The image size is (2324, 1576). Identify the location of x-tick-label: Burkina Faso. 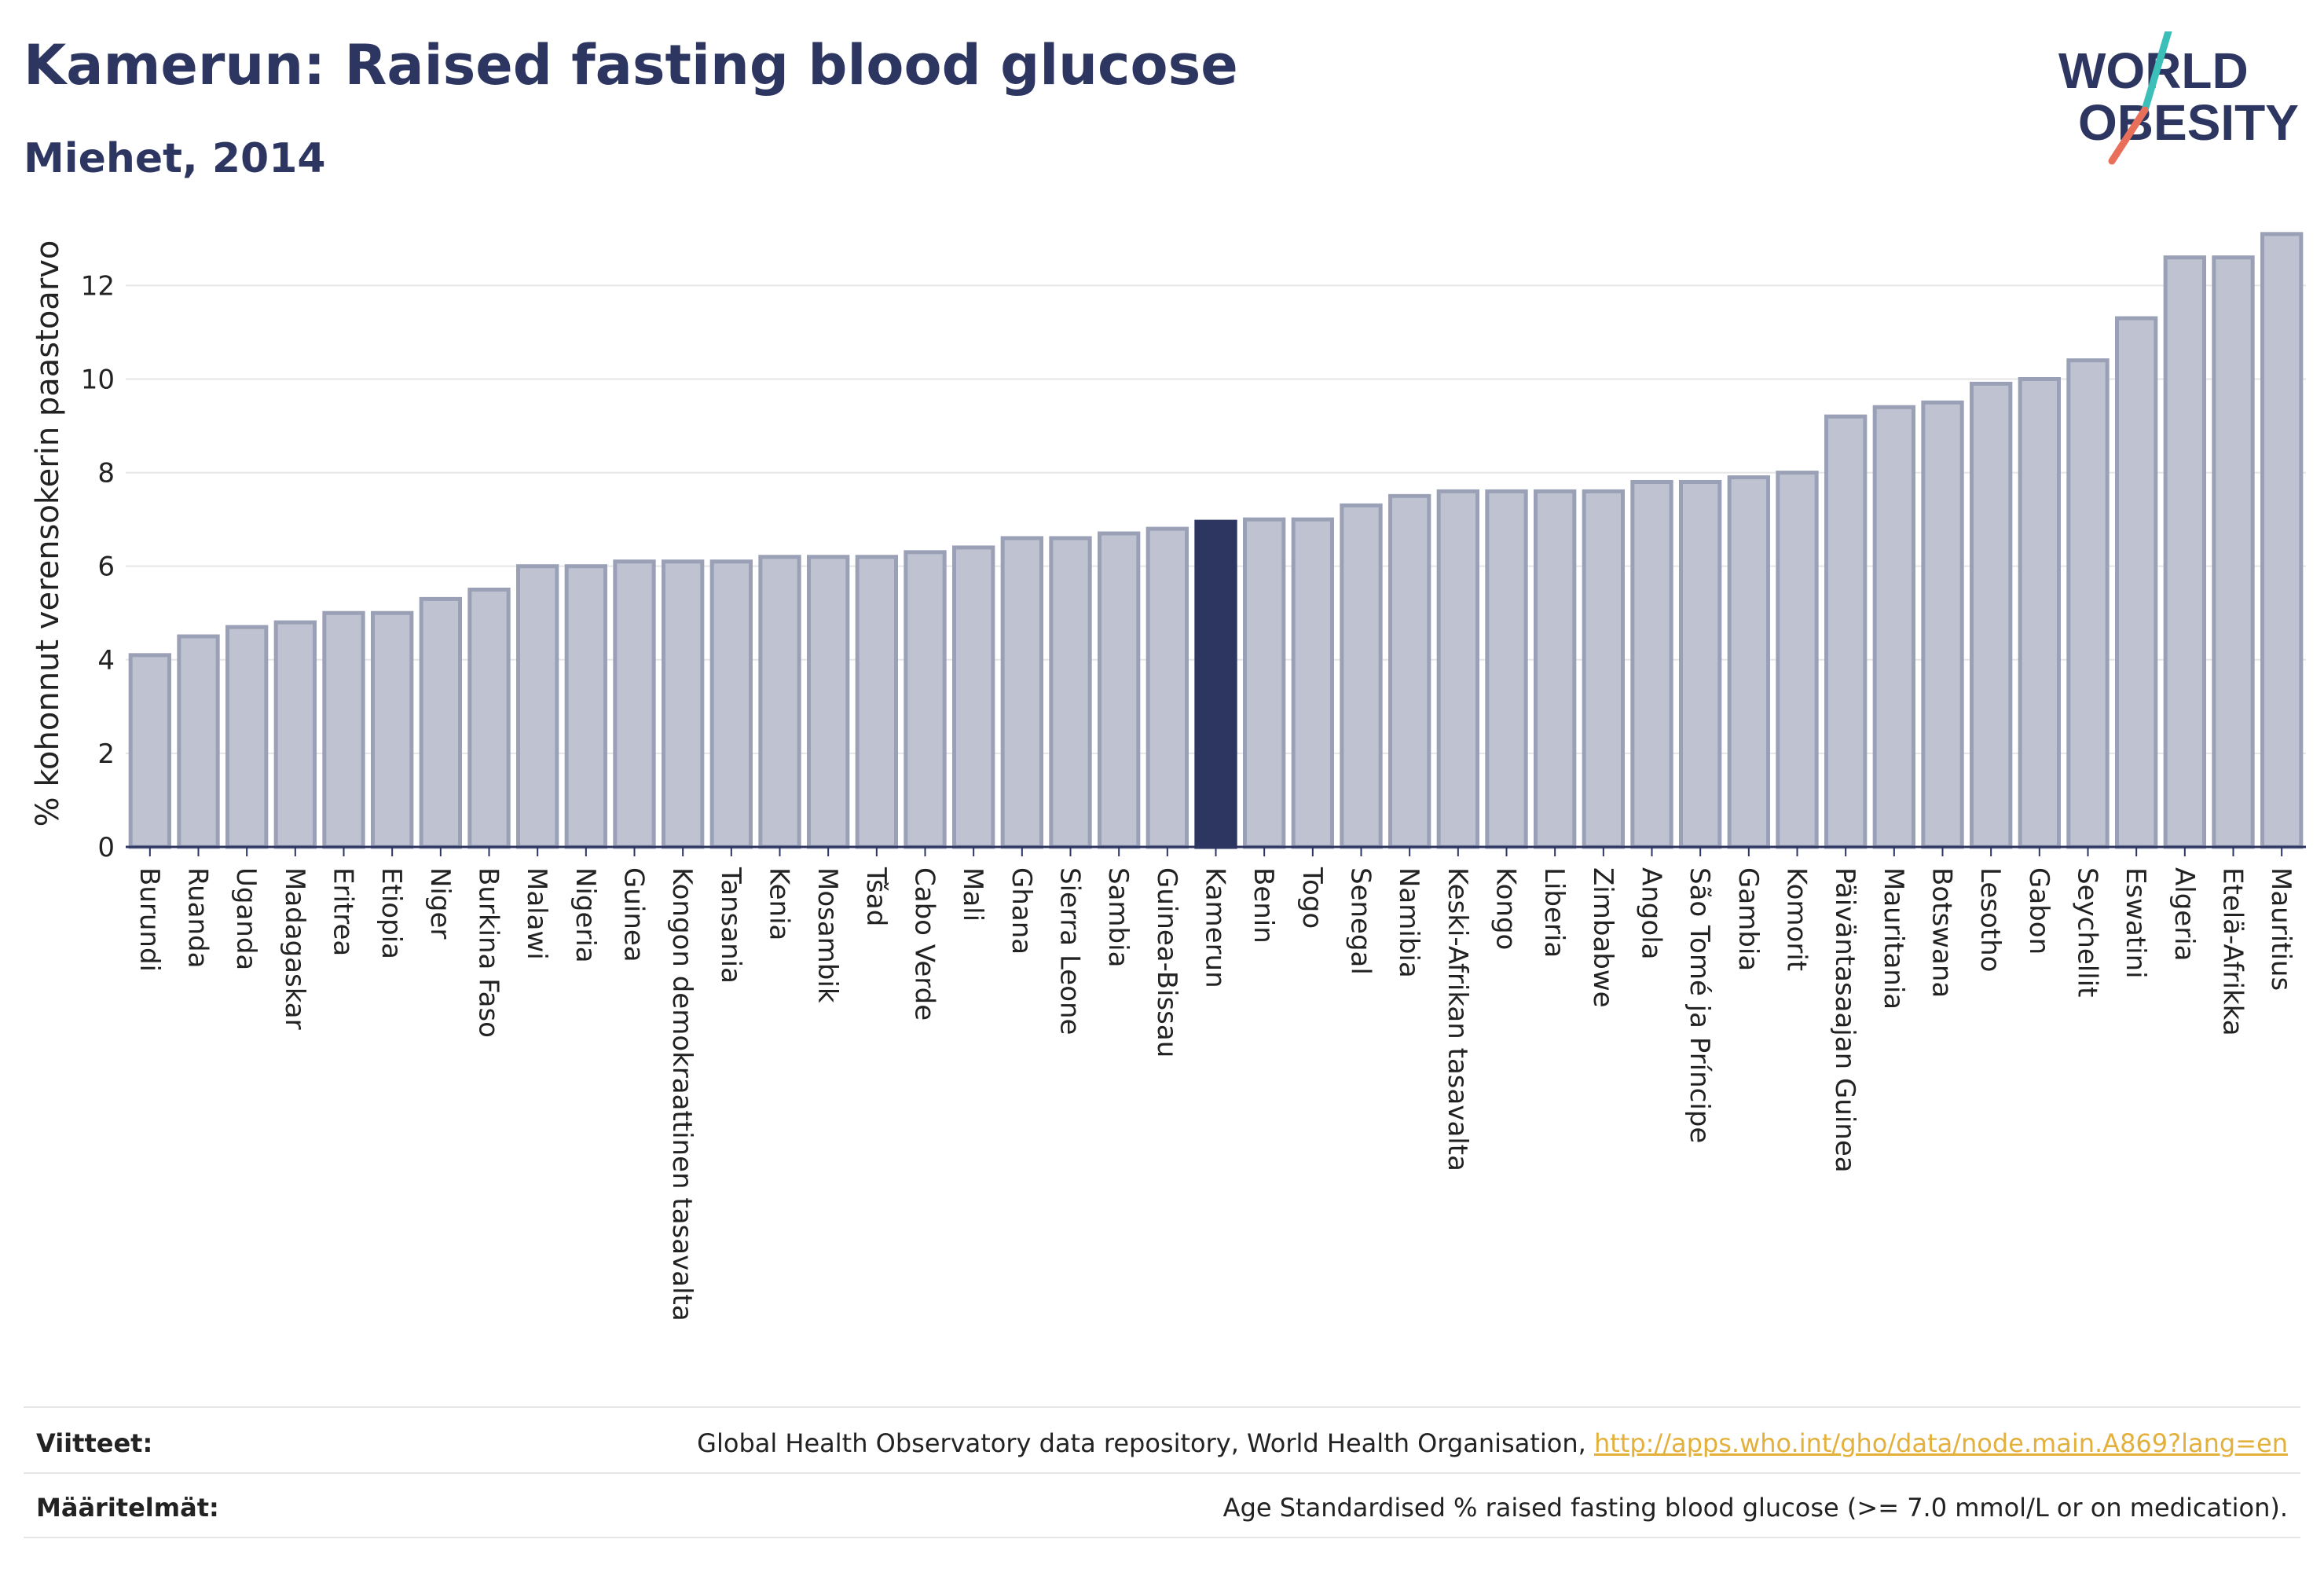
(488, 952).